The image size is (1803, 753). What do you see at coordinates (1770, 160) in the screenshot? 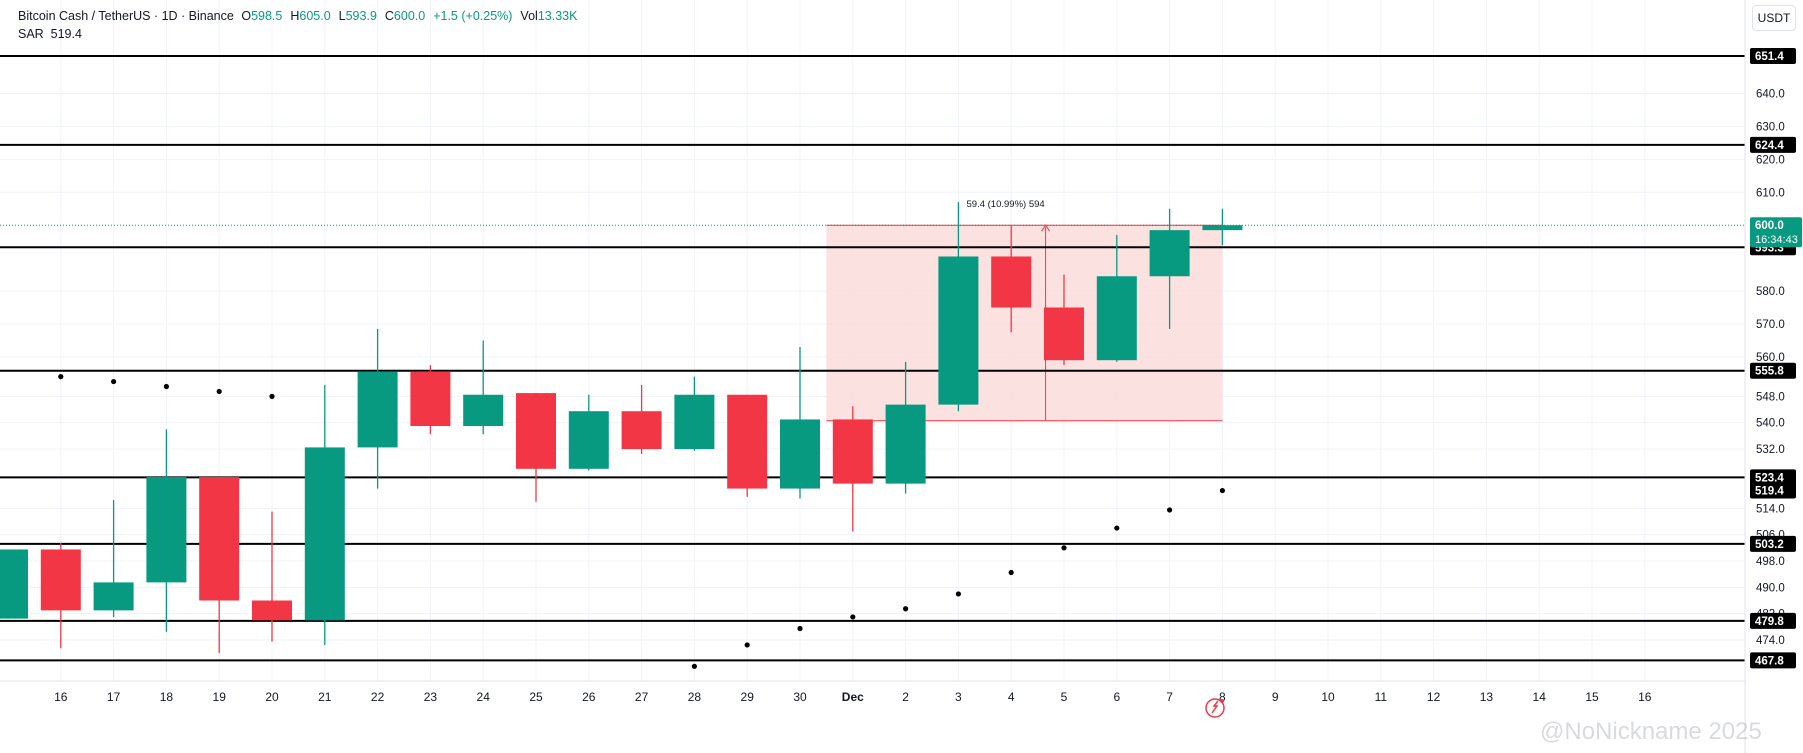
I see `price-tick-label: 620.0` at bounding box center [1770, 160].